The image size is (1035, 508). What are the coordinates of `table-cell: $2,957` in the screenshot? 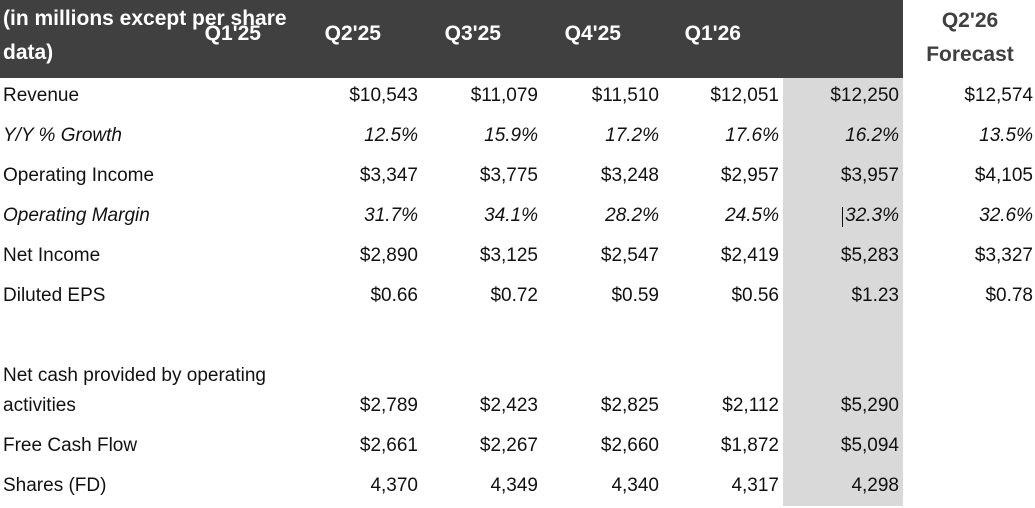 It's located at (749, 175).